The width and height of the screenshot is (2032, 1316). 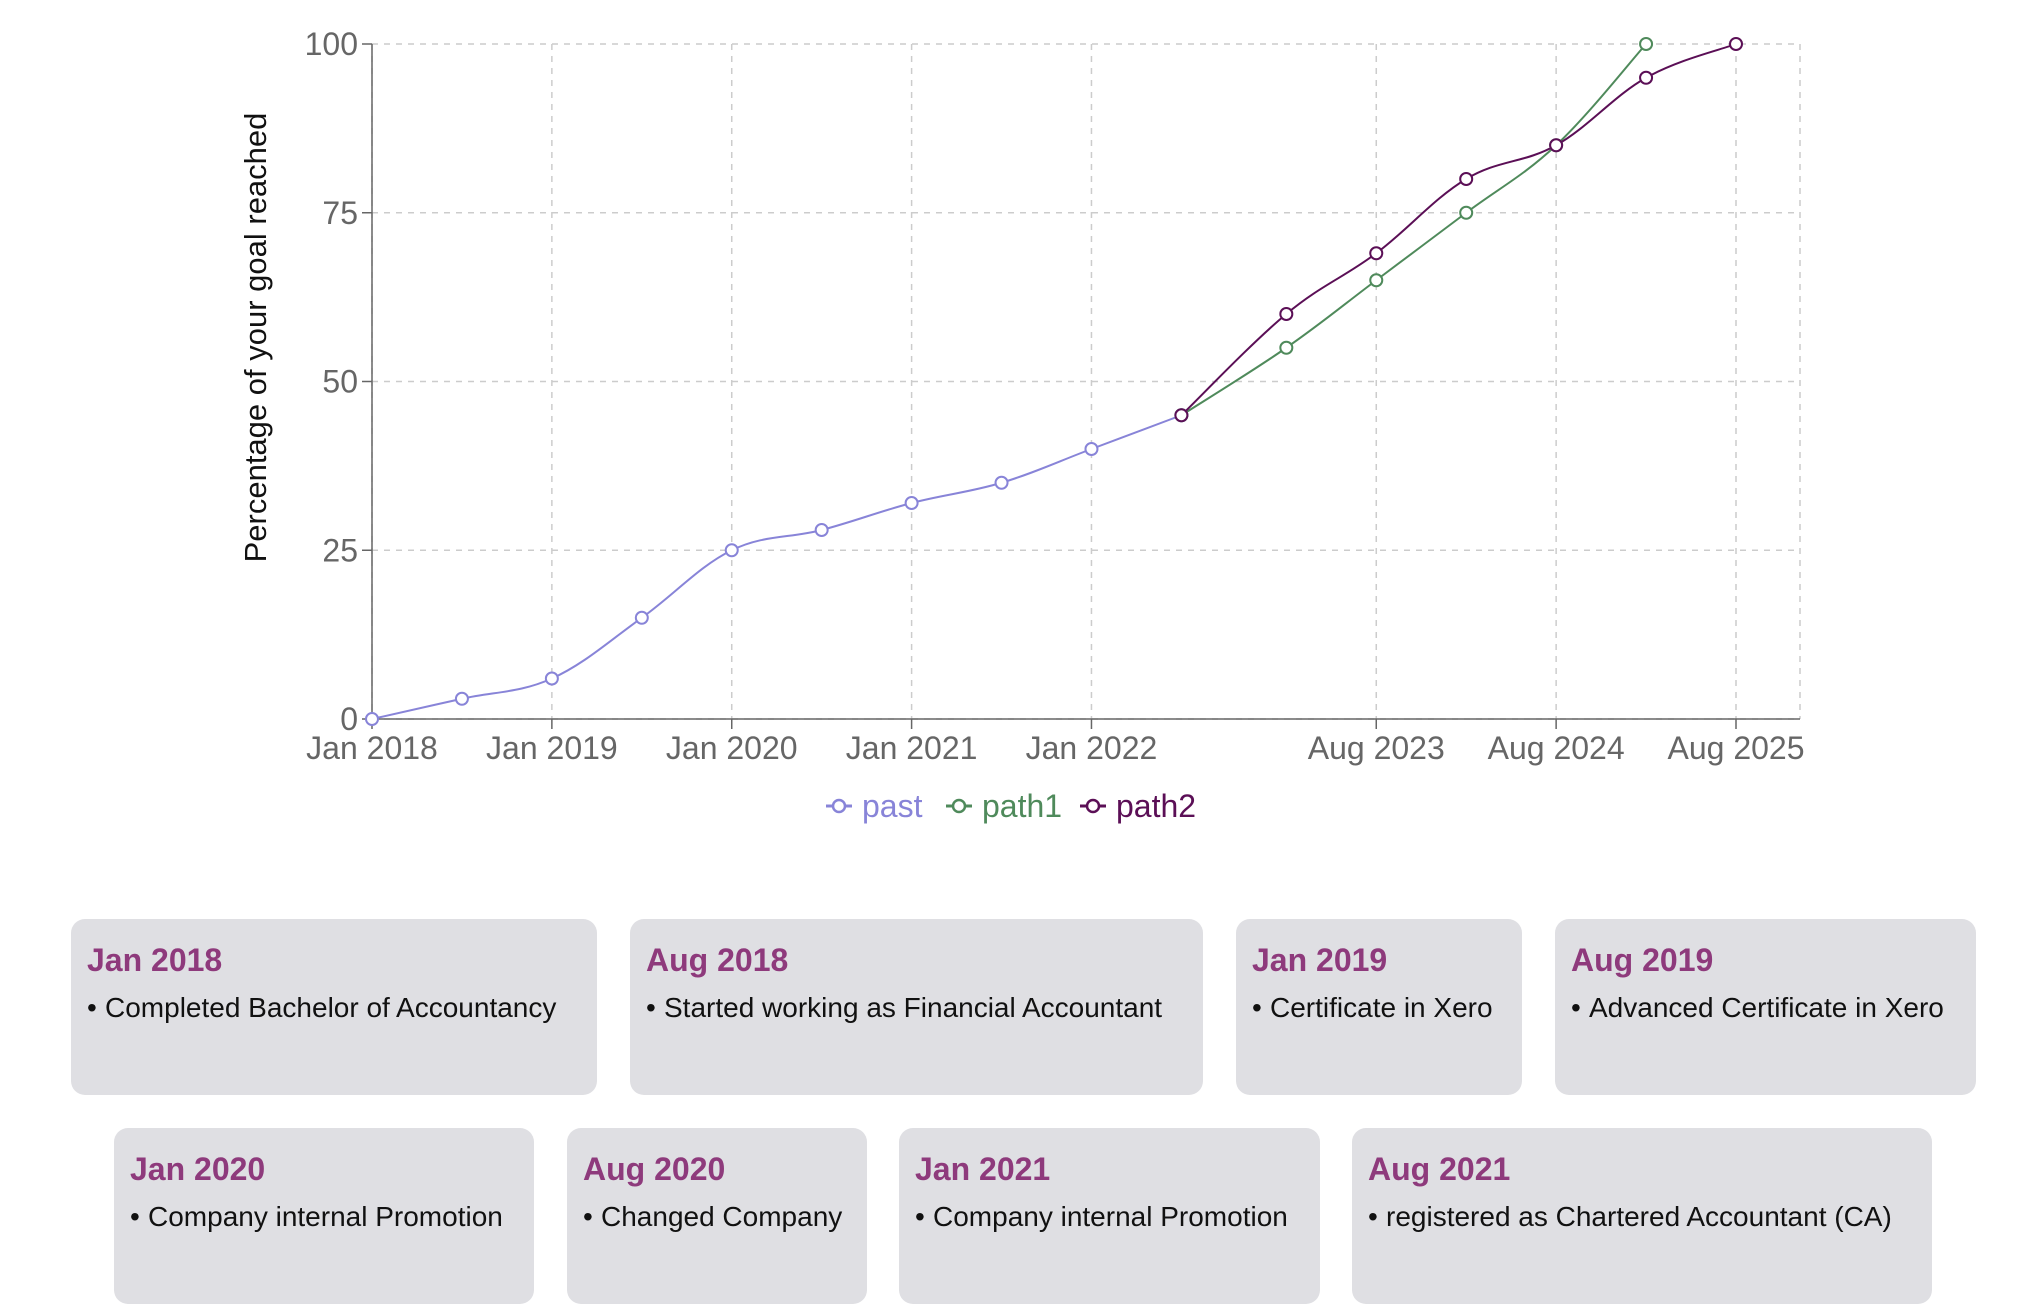 I want to click on x-tick-label: Aug 2023, so click(x=1376, y=748).